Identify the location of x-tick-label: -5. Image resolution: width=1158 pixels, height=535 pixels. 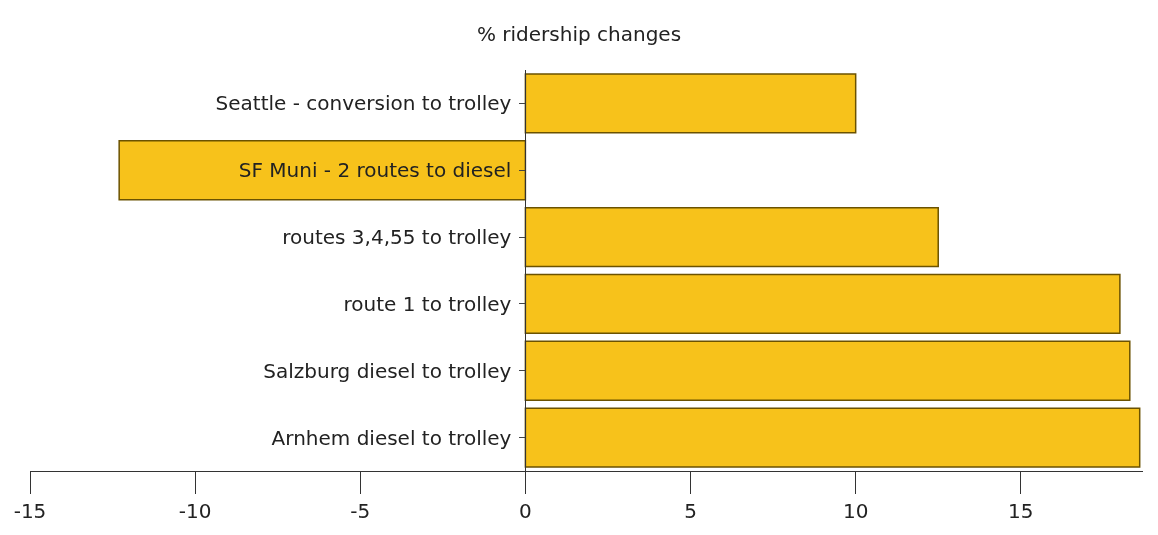
(360, 511).